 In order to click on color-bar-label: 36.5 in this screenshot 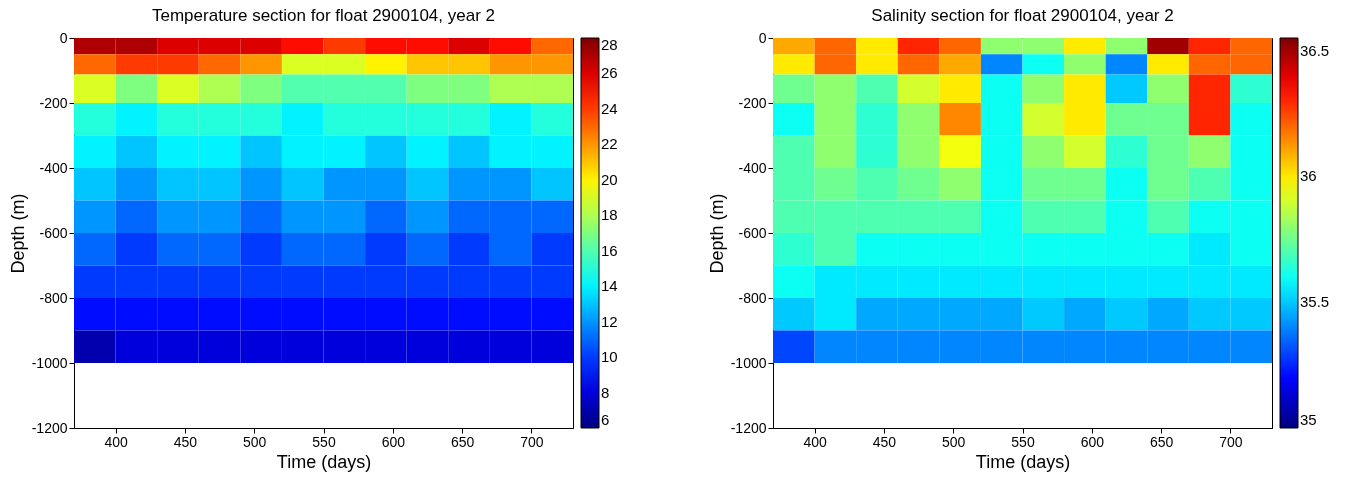, I will do `click(1315, 50)`.